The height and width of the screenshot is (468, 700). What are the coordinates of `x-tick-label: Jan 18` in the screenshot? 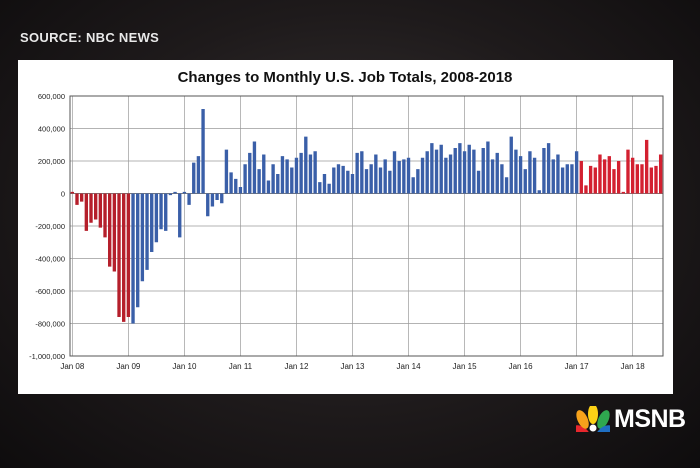 It's located at (633, 366).